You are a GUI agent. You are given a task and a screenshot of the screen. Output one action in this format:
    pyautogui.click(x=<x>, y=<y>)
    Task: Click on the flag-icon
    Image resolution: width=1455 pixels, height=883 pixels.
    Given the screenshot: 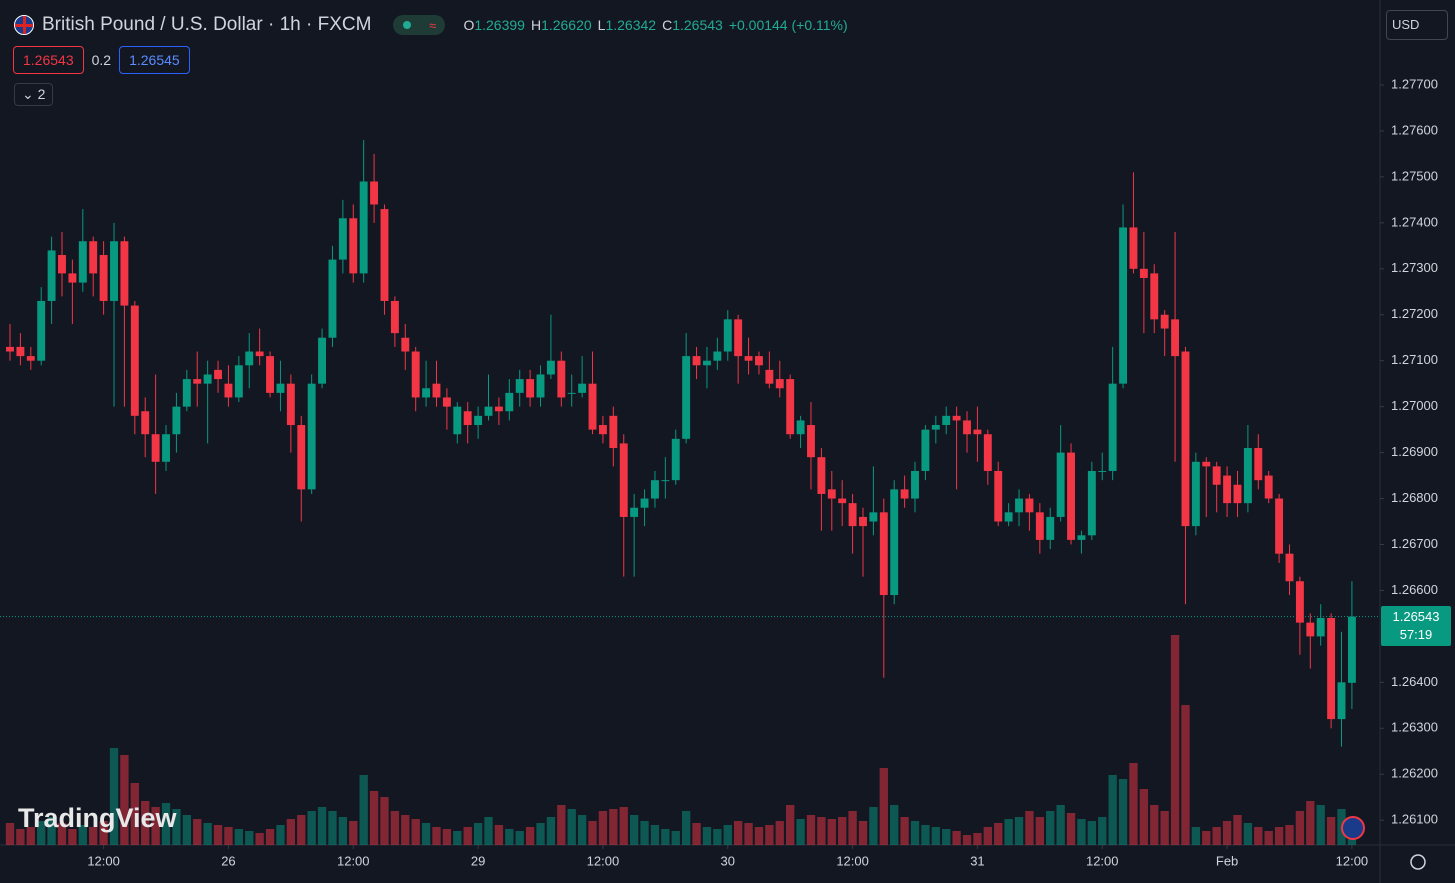 What is the action you would take?
    pyautogui.click(x=24, y=25)
    